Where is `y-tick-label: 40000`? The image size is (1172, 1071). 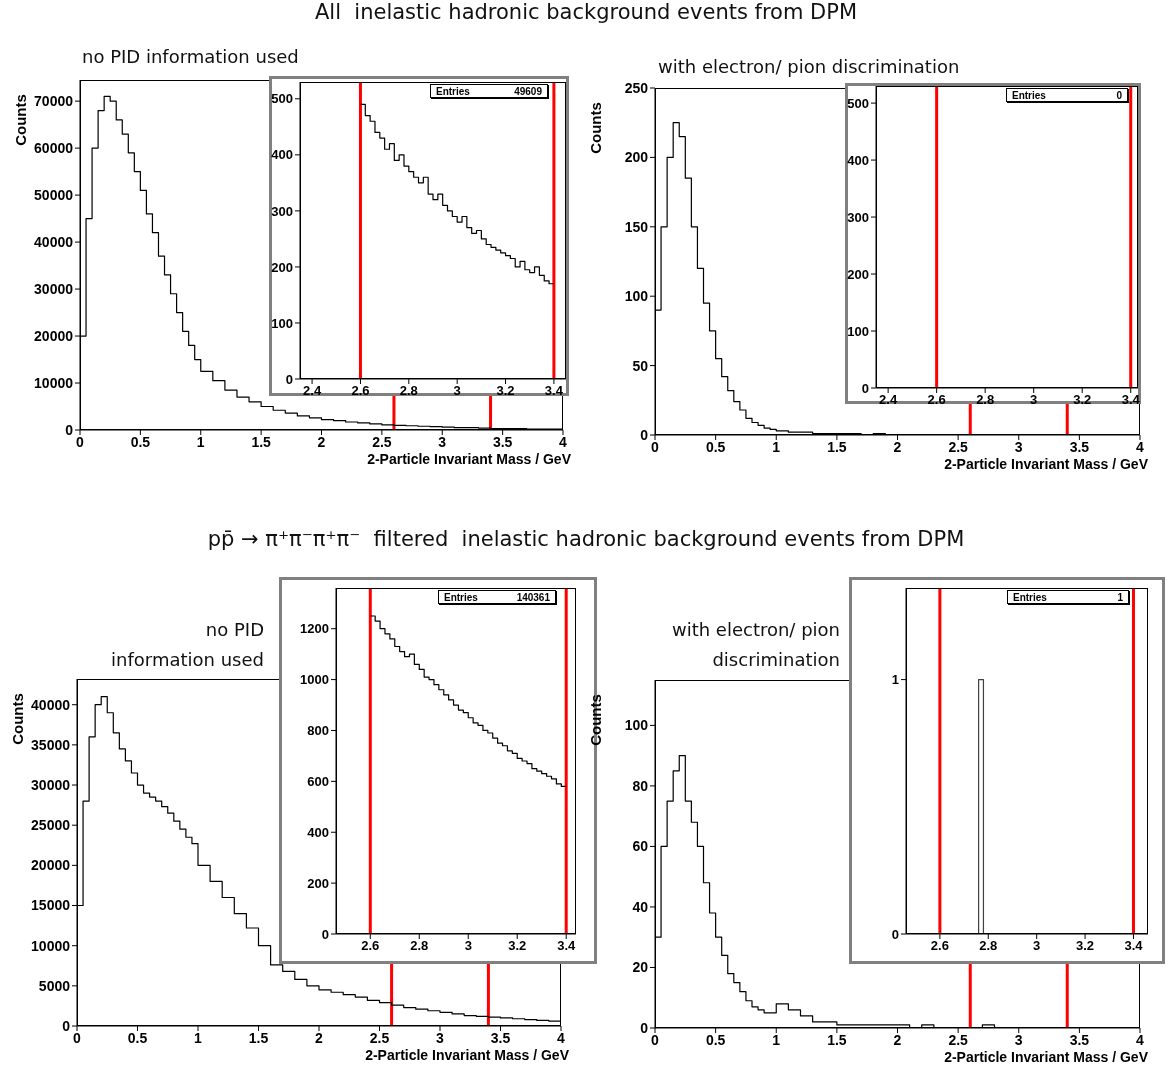 y-tick-label: 40000 is located at coordinates (51, 704).